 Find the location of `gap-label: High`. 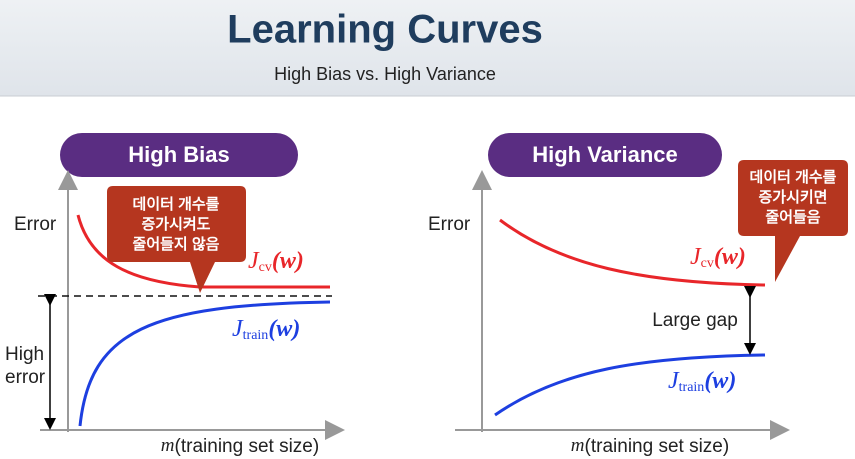

gap-label: High is located at coordinates (24, 354).